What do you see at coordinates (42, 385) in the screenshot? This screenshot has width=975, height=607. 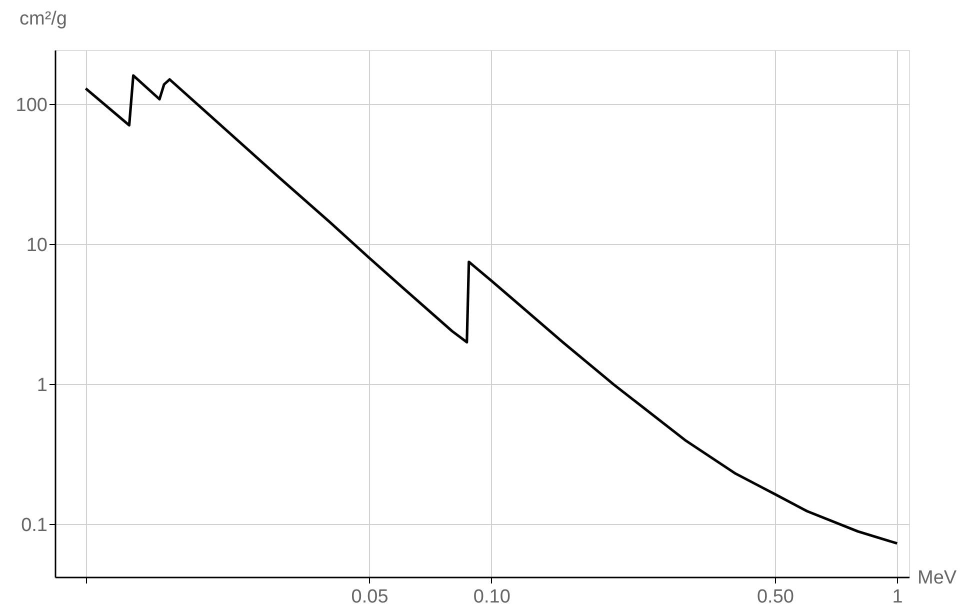 I see `y-tick-label: 1` at bounding box center [42, 385].